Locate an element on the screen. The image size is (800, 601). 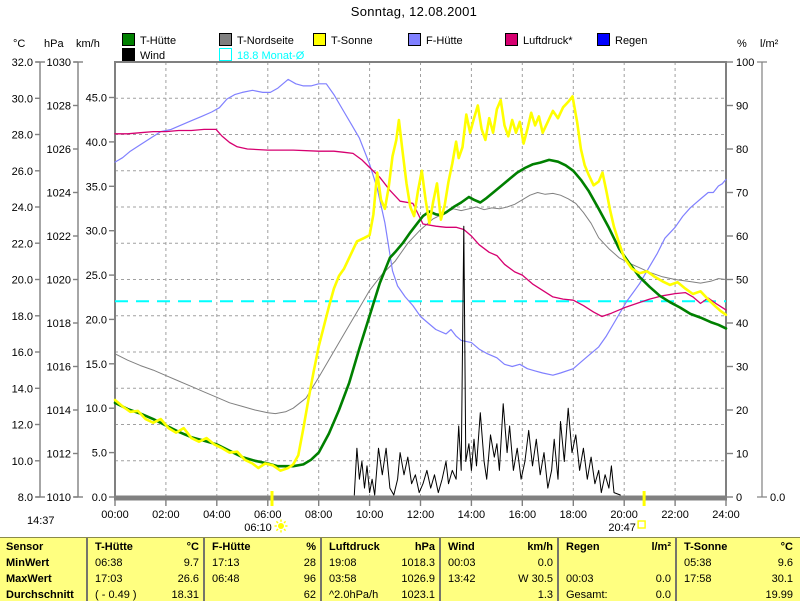
sun-core is located at coordinates (281, 526).